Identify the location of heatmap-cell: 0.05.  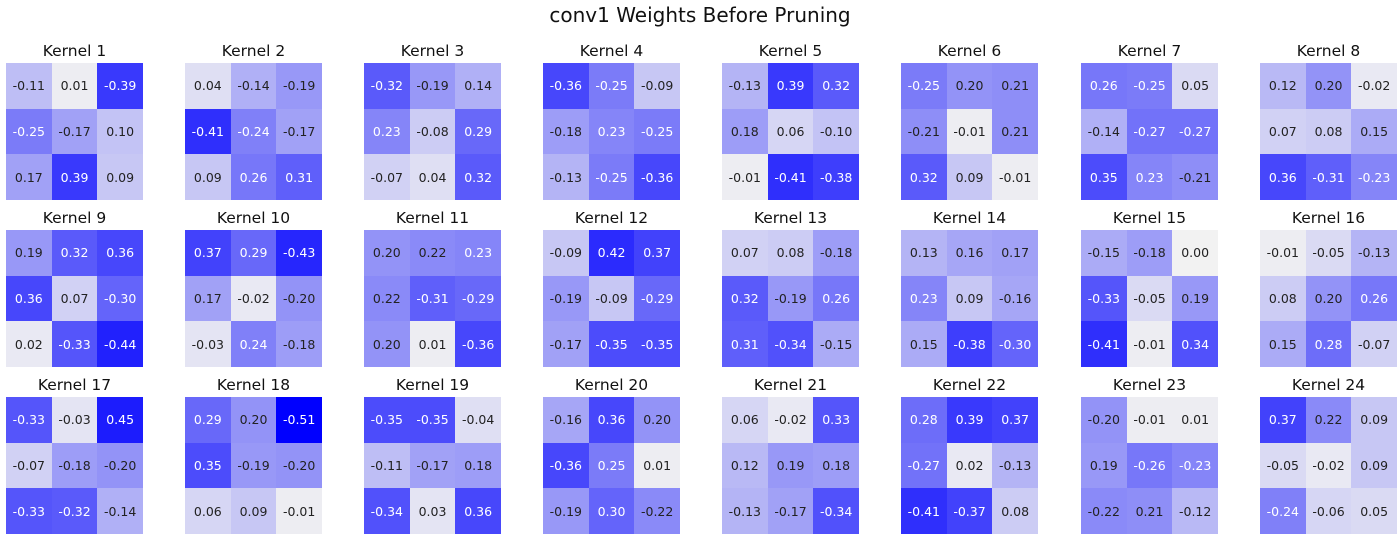
(1374, 511).